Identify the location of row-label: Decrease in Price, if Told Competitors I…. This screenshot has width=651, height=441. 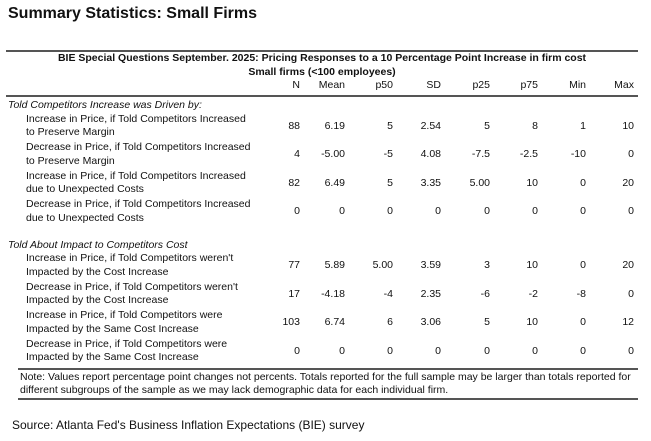
(155, 211).